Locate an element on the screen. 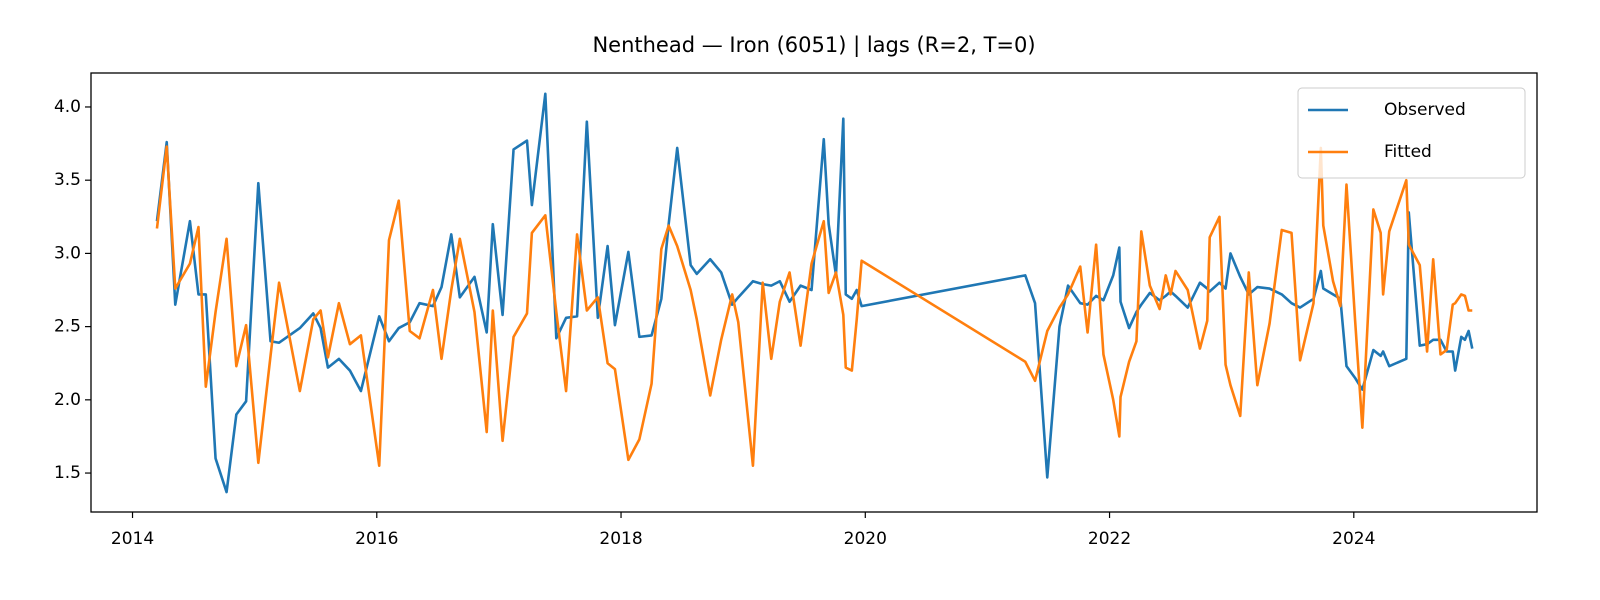  y-tick-label: 3.5 is located at coordinates (67, 180).